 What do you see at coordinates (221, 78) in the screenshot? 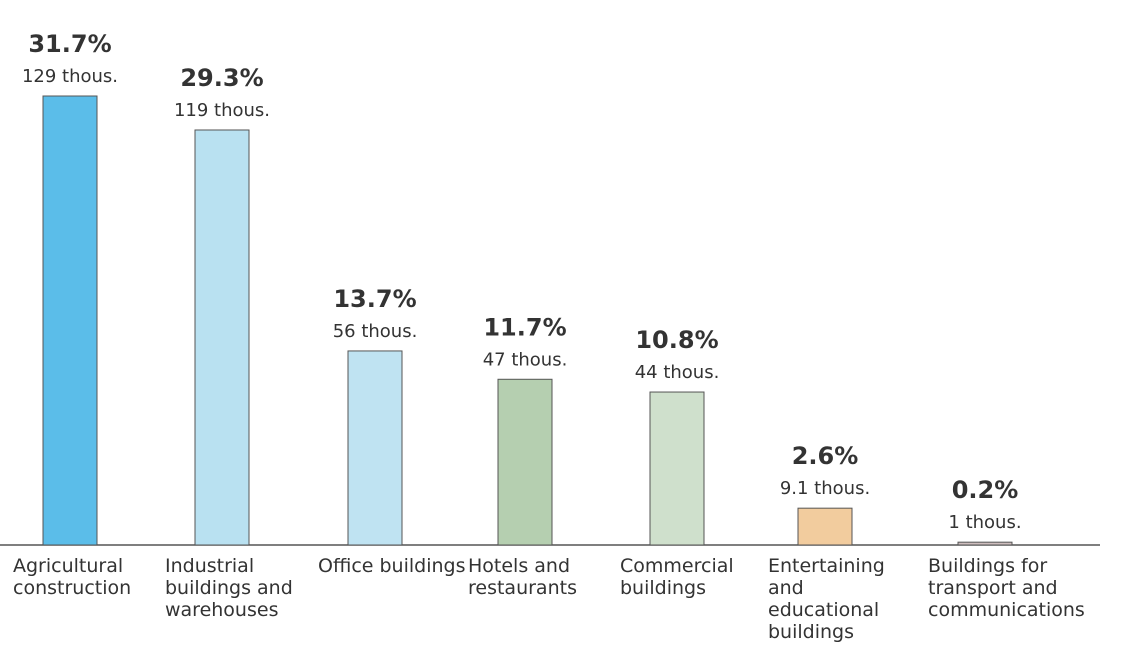
I see `value-label: 29.3%` at bounding box center [221, 78].